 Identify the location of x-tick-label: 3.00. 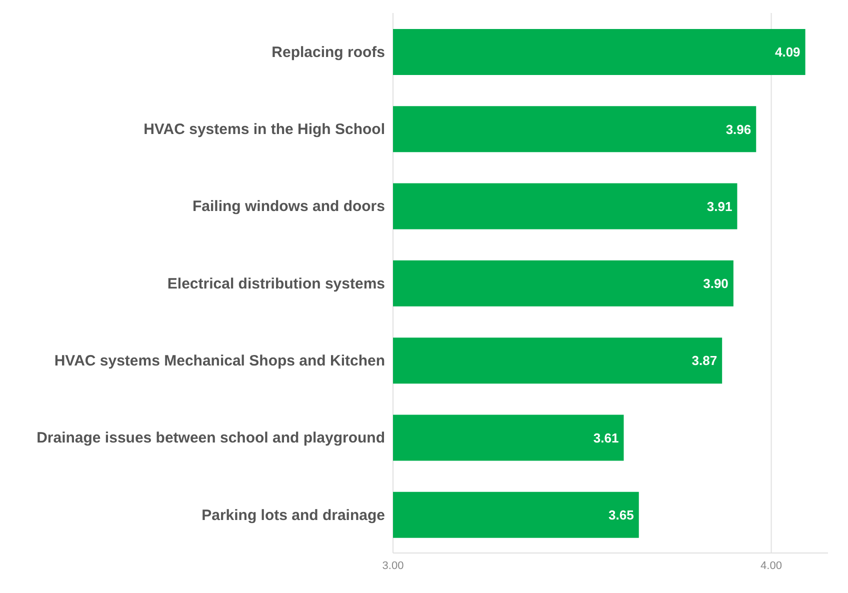
(393, 566).